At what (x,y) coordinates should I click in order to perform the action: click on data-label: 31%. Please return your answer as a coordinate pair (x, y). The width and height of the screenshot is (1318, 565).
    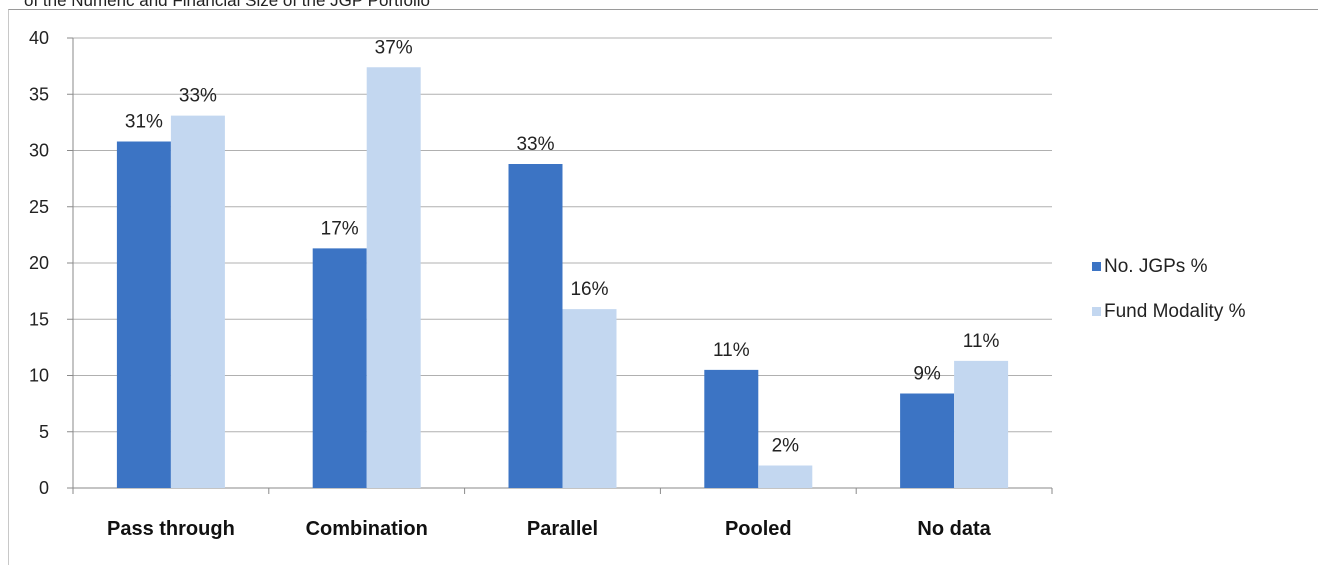
    Looking at the image, I should click on (144, 122).